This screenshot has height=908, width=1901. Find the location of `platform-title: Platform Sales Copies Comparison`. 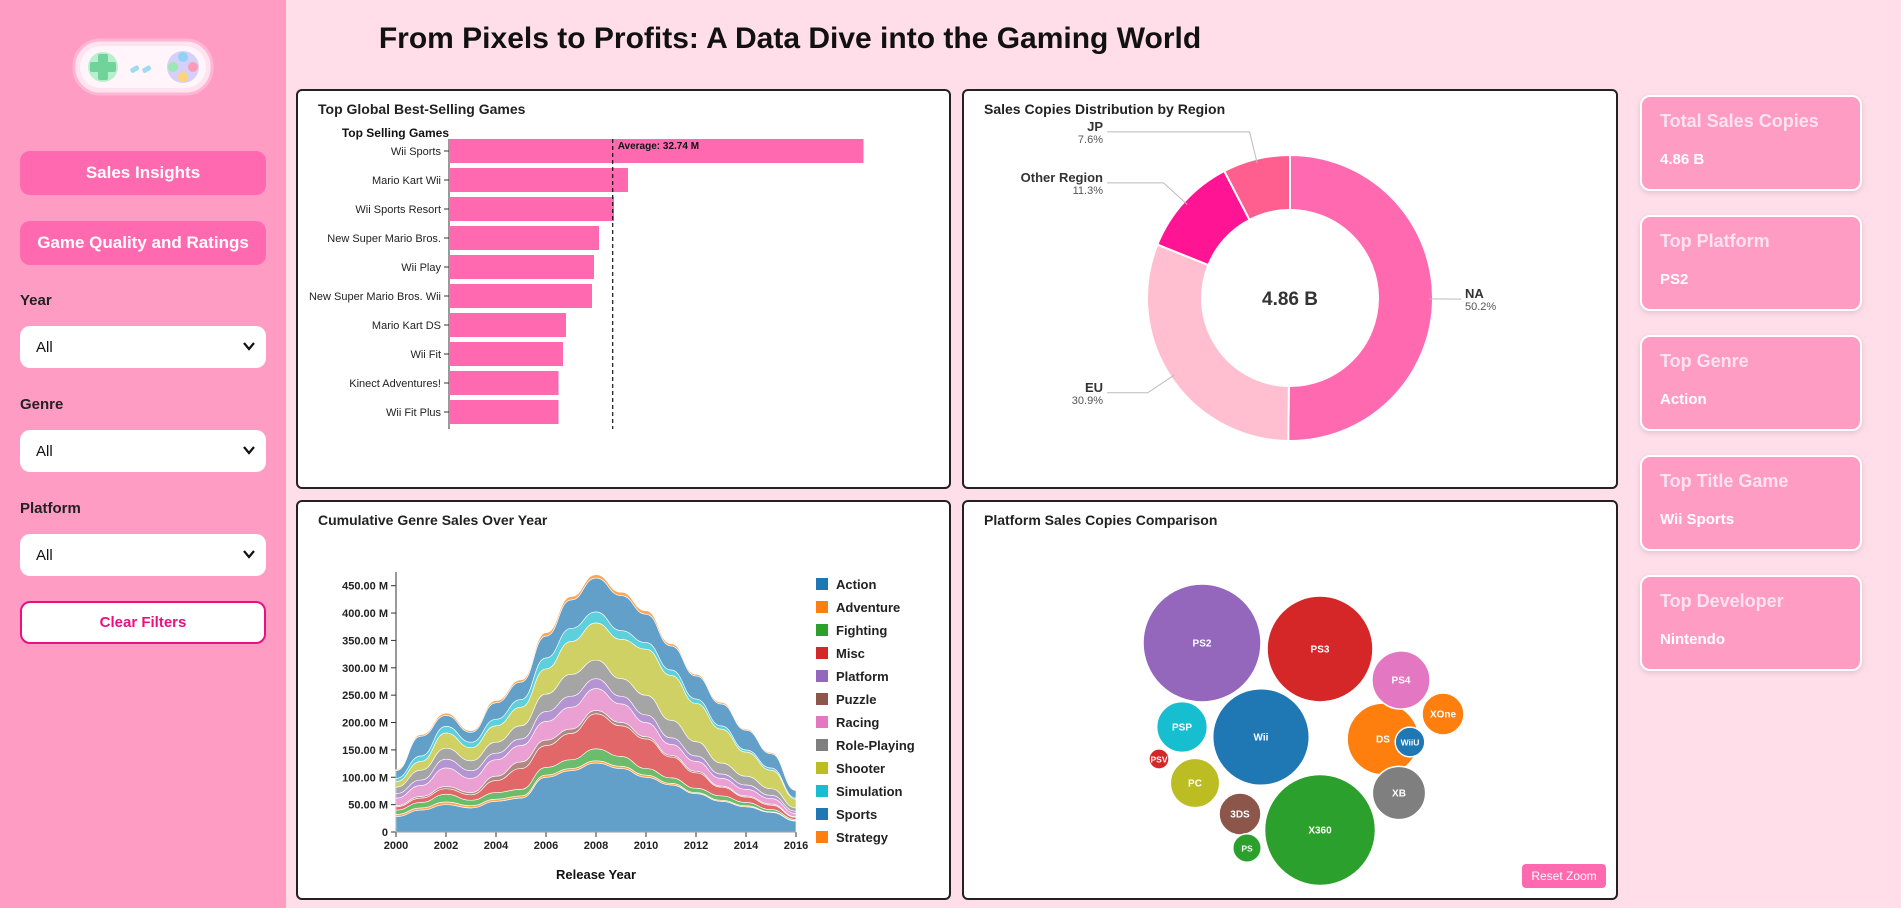

platform-title: Platform Sales Copies Comparison is located at coordinates (1101, 520).